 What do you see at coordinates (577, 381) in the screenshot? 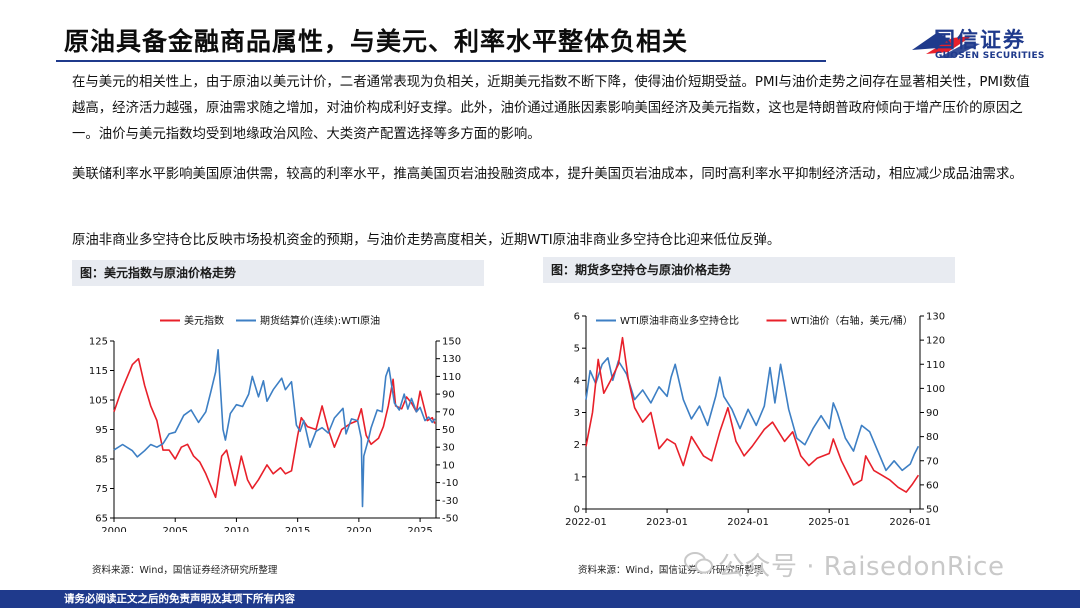
I see `y-left-tick-label: 4` at bounding box center [577, 381].